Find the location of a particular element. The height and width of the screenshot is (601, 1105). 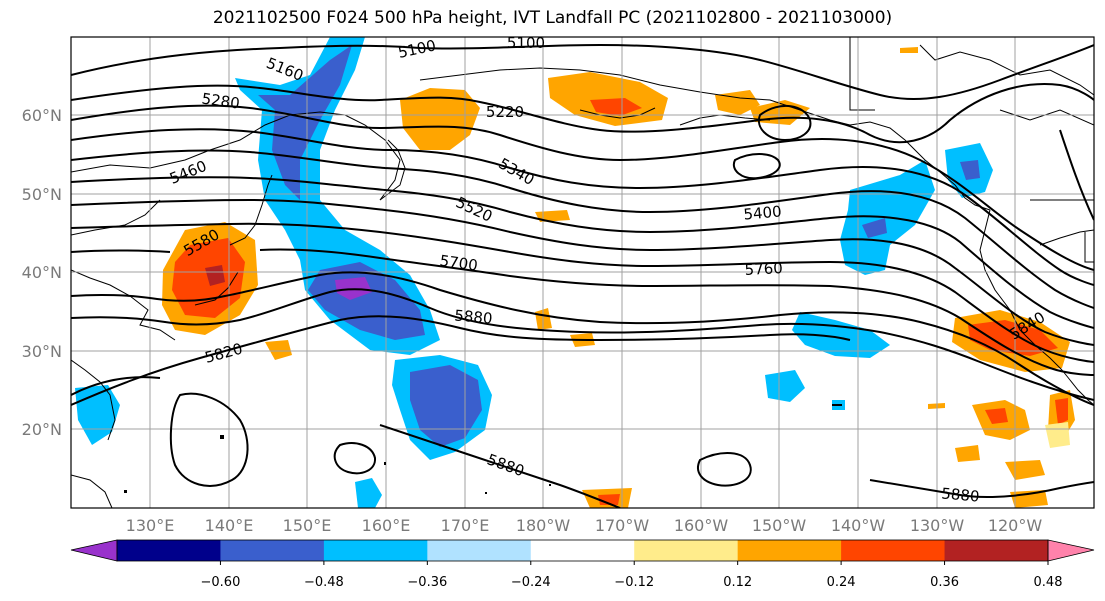

lon-label: 140°W is located at coordinates (858, 525).